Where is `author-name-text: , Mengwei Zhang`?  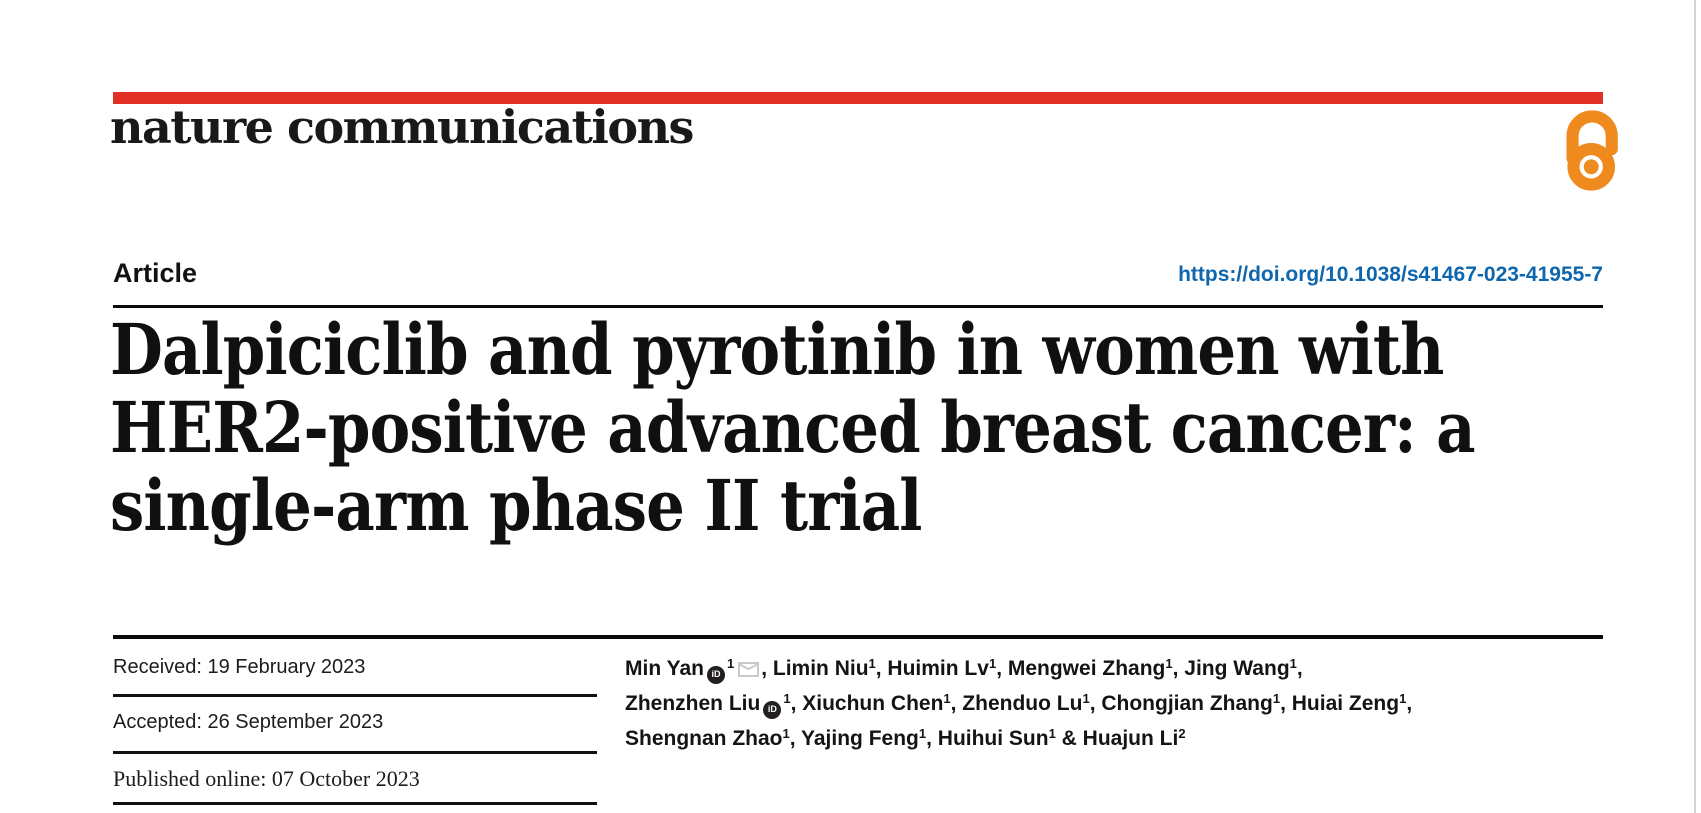
author-name-text: , Mengwei Zhang is located at coordinates (1081, 668).